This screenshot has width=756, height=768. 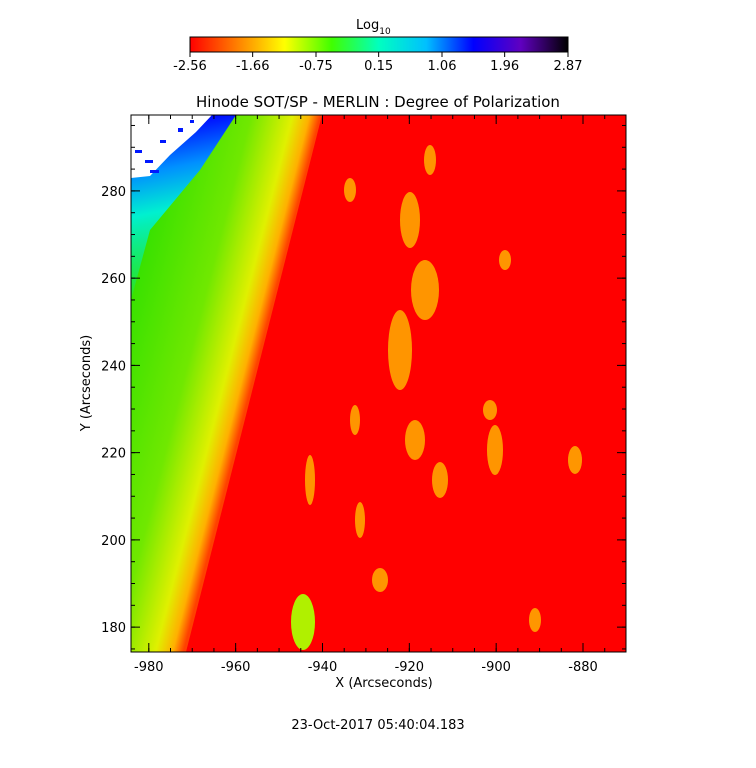 I want to click on y-tick-label: 260, so click(x=113, y=279).